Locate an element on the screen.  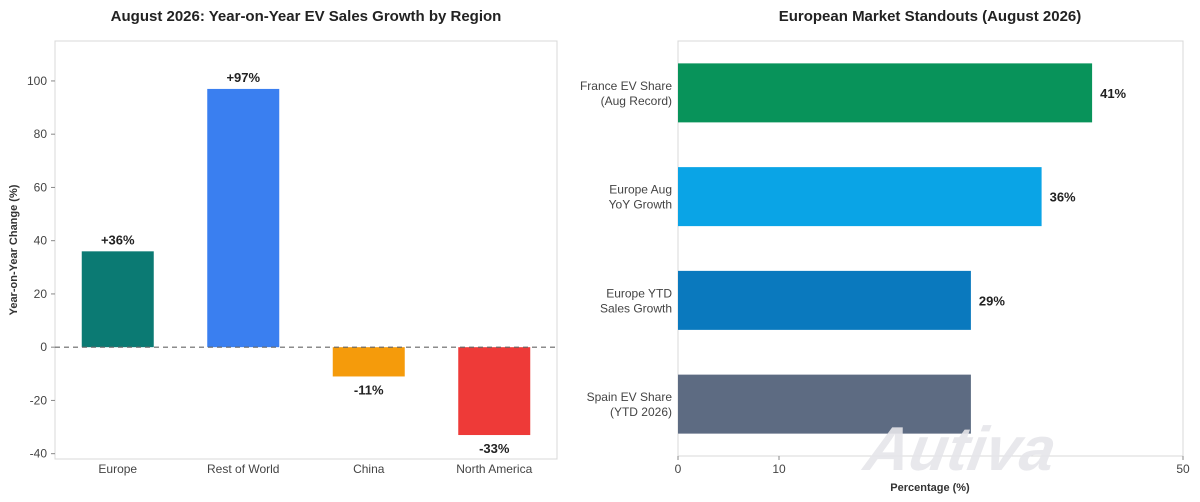
x-category-label: Rest of World is located at coordinates (243, 469).